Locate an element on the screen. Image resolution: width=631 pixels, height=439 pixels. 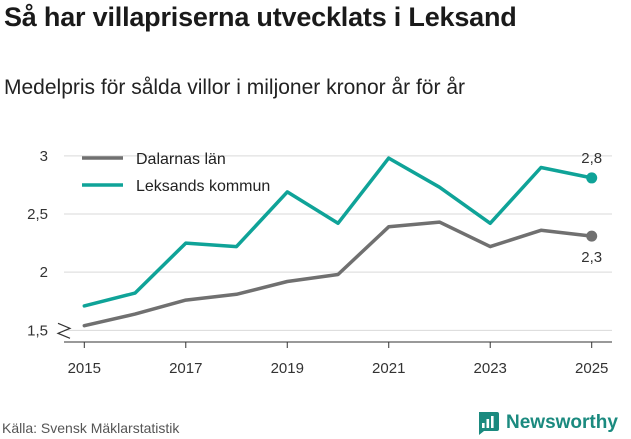
y-tick-label: 2 is located at coordinates (44, 272).